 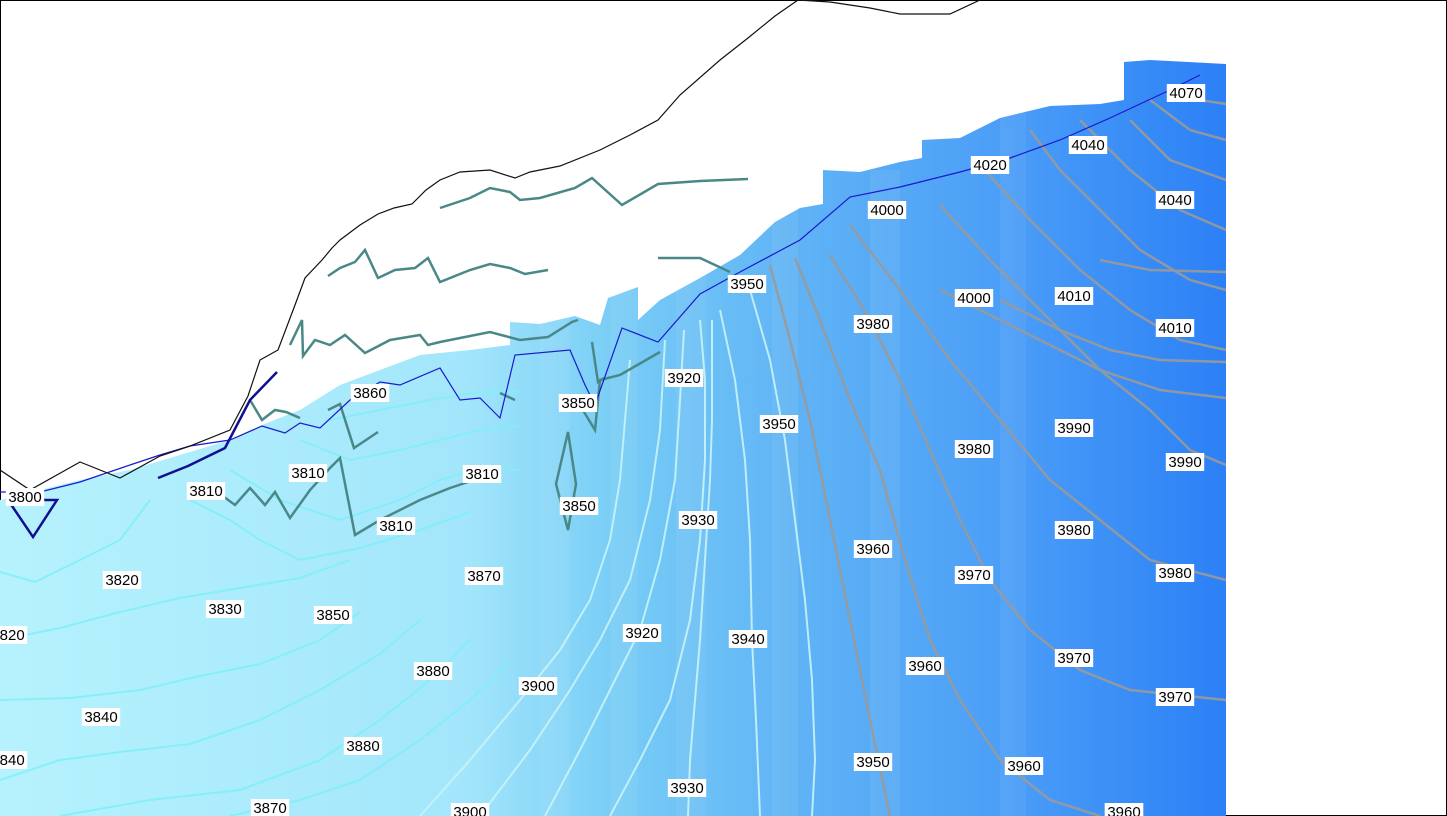 I want to click on contour-label-text: 3830, so click(x=224, y=609).